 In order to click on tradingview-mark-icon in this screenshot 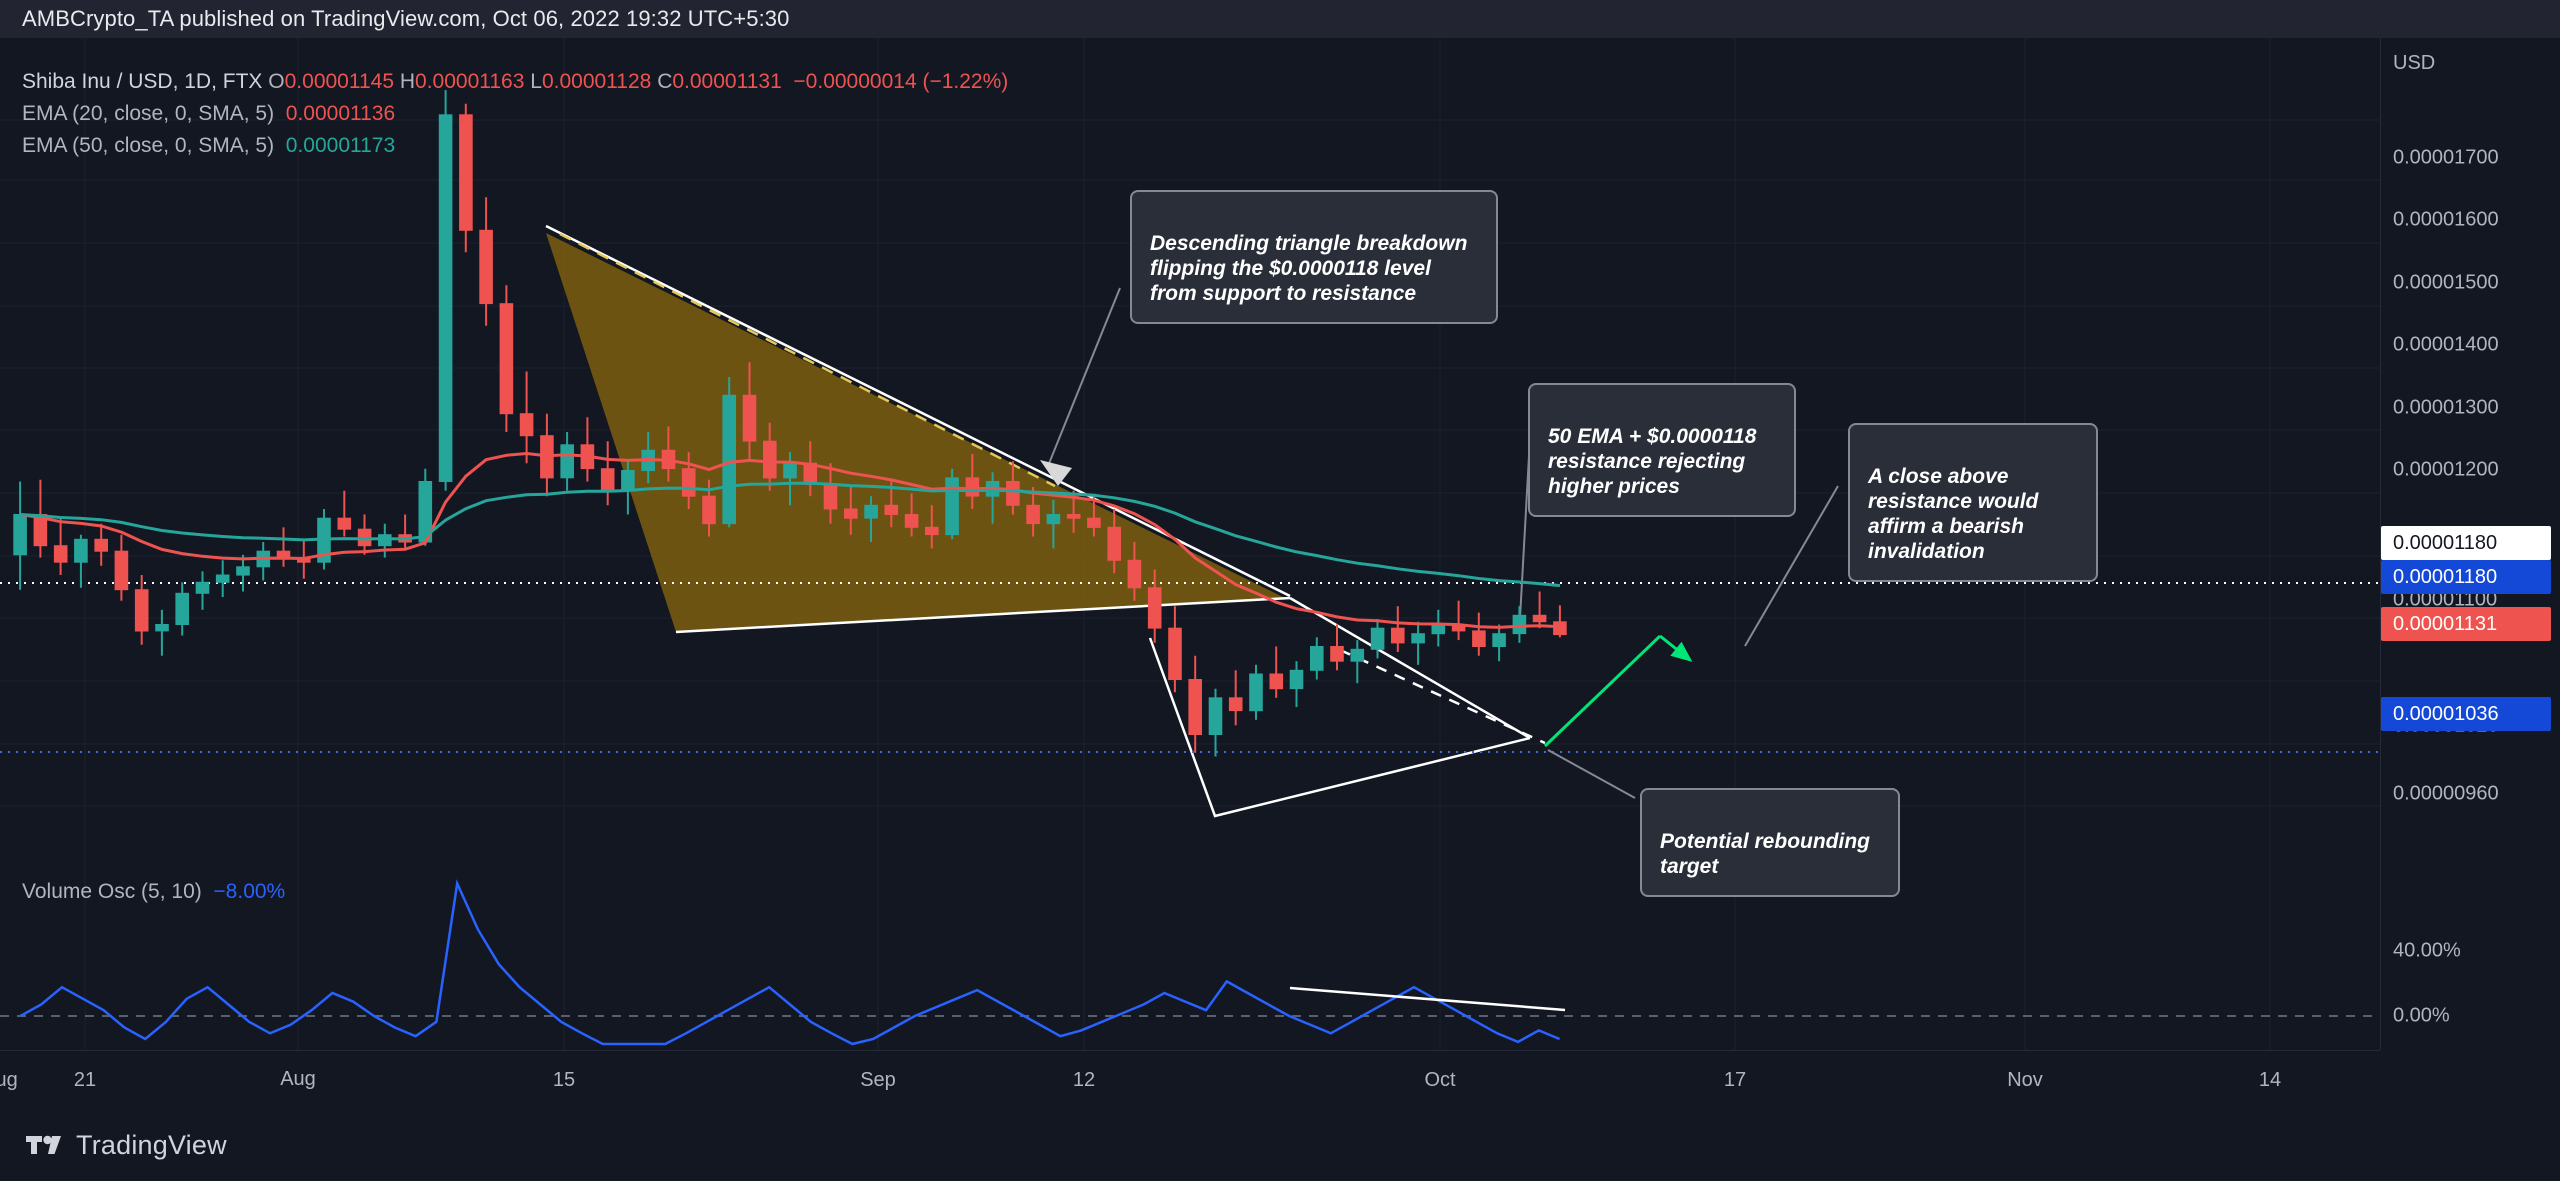, I will do `click(43, 1144)`.